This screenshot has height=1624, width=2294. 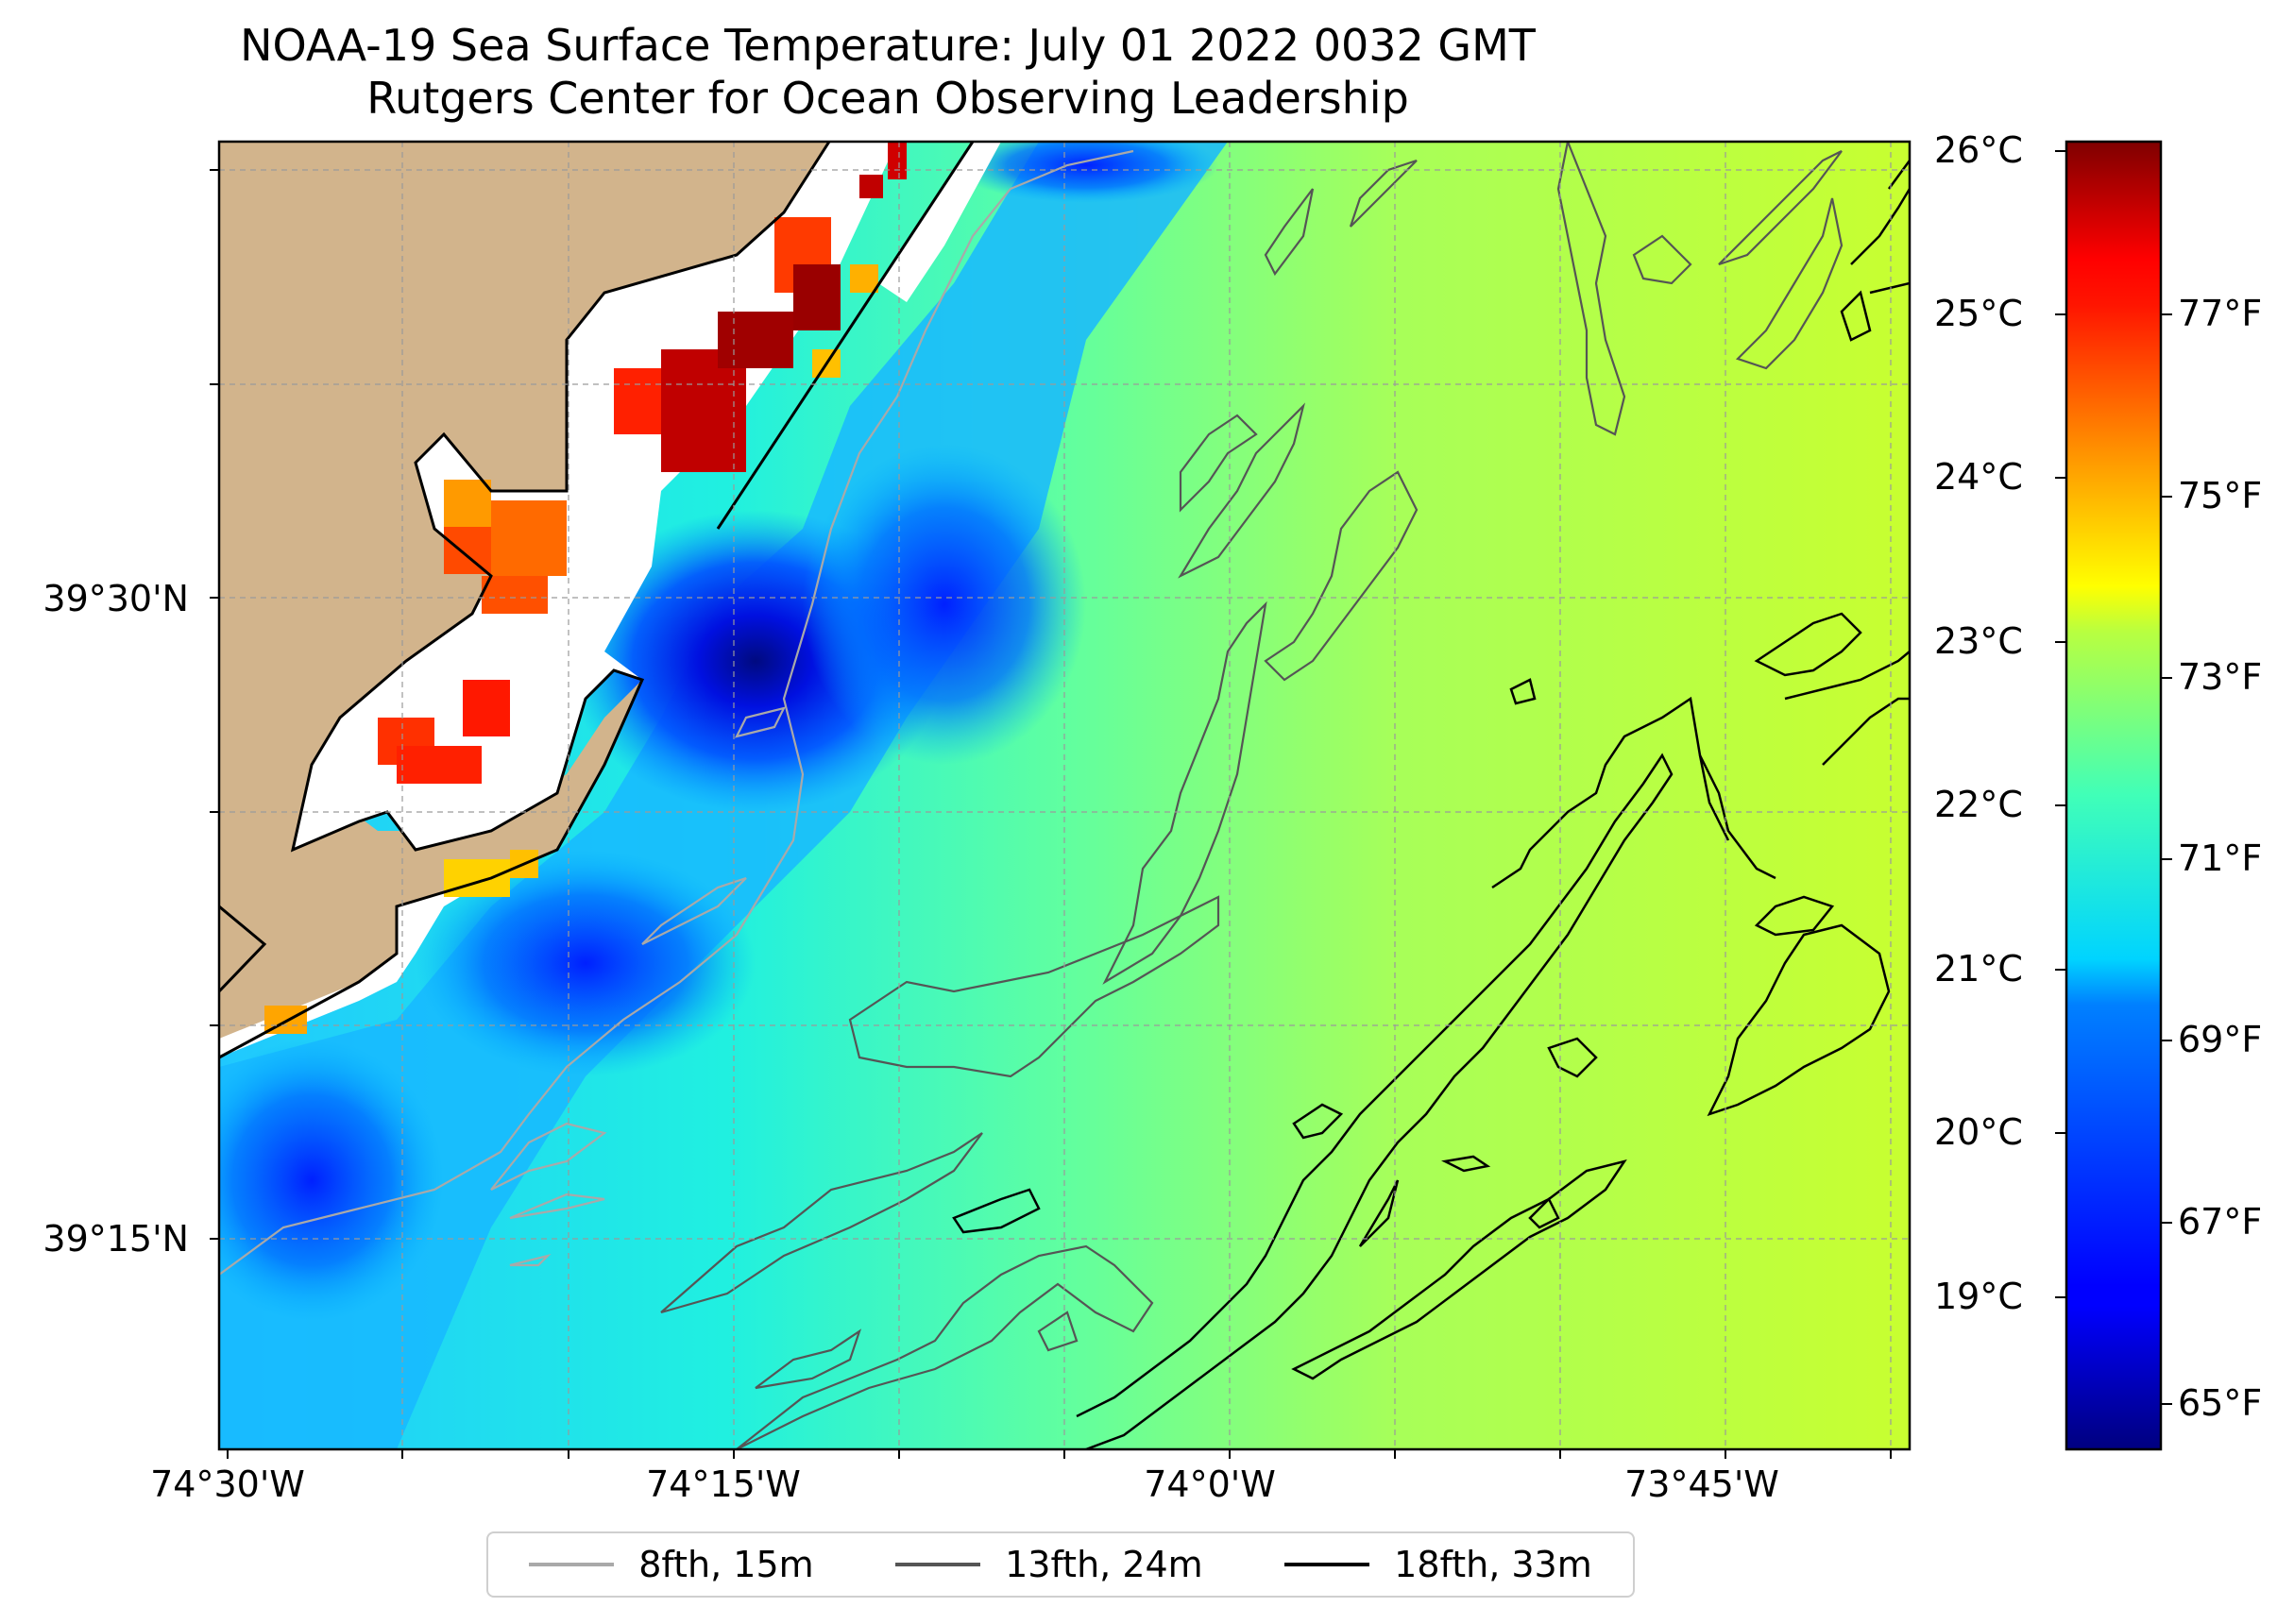 I want to click on lon-label-74-30: 74°30'W, so click(x=227, y=1484).